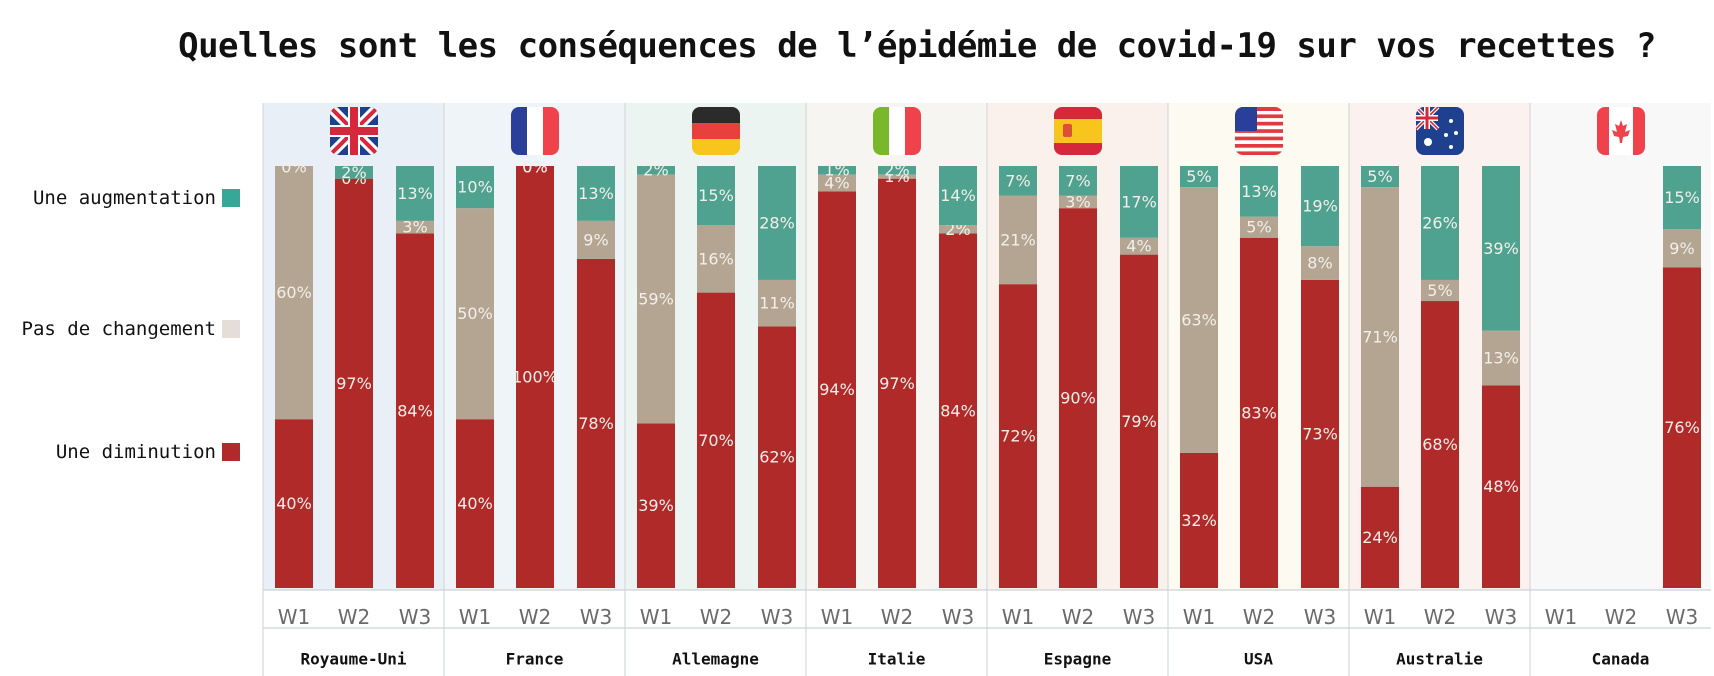 This screenshot has width=1714, height=676. Describe the element at coordinates (595, 239) in the screenshot. I see `bar-label-pas-de-changement: 9%` at that location.